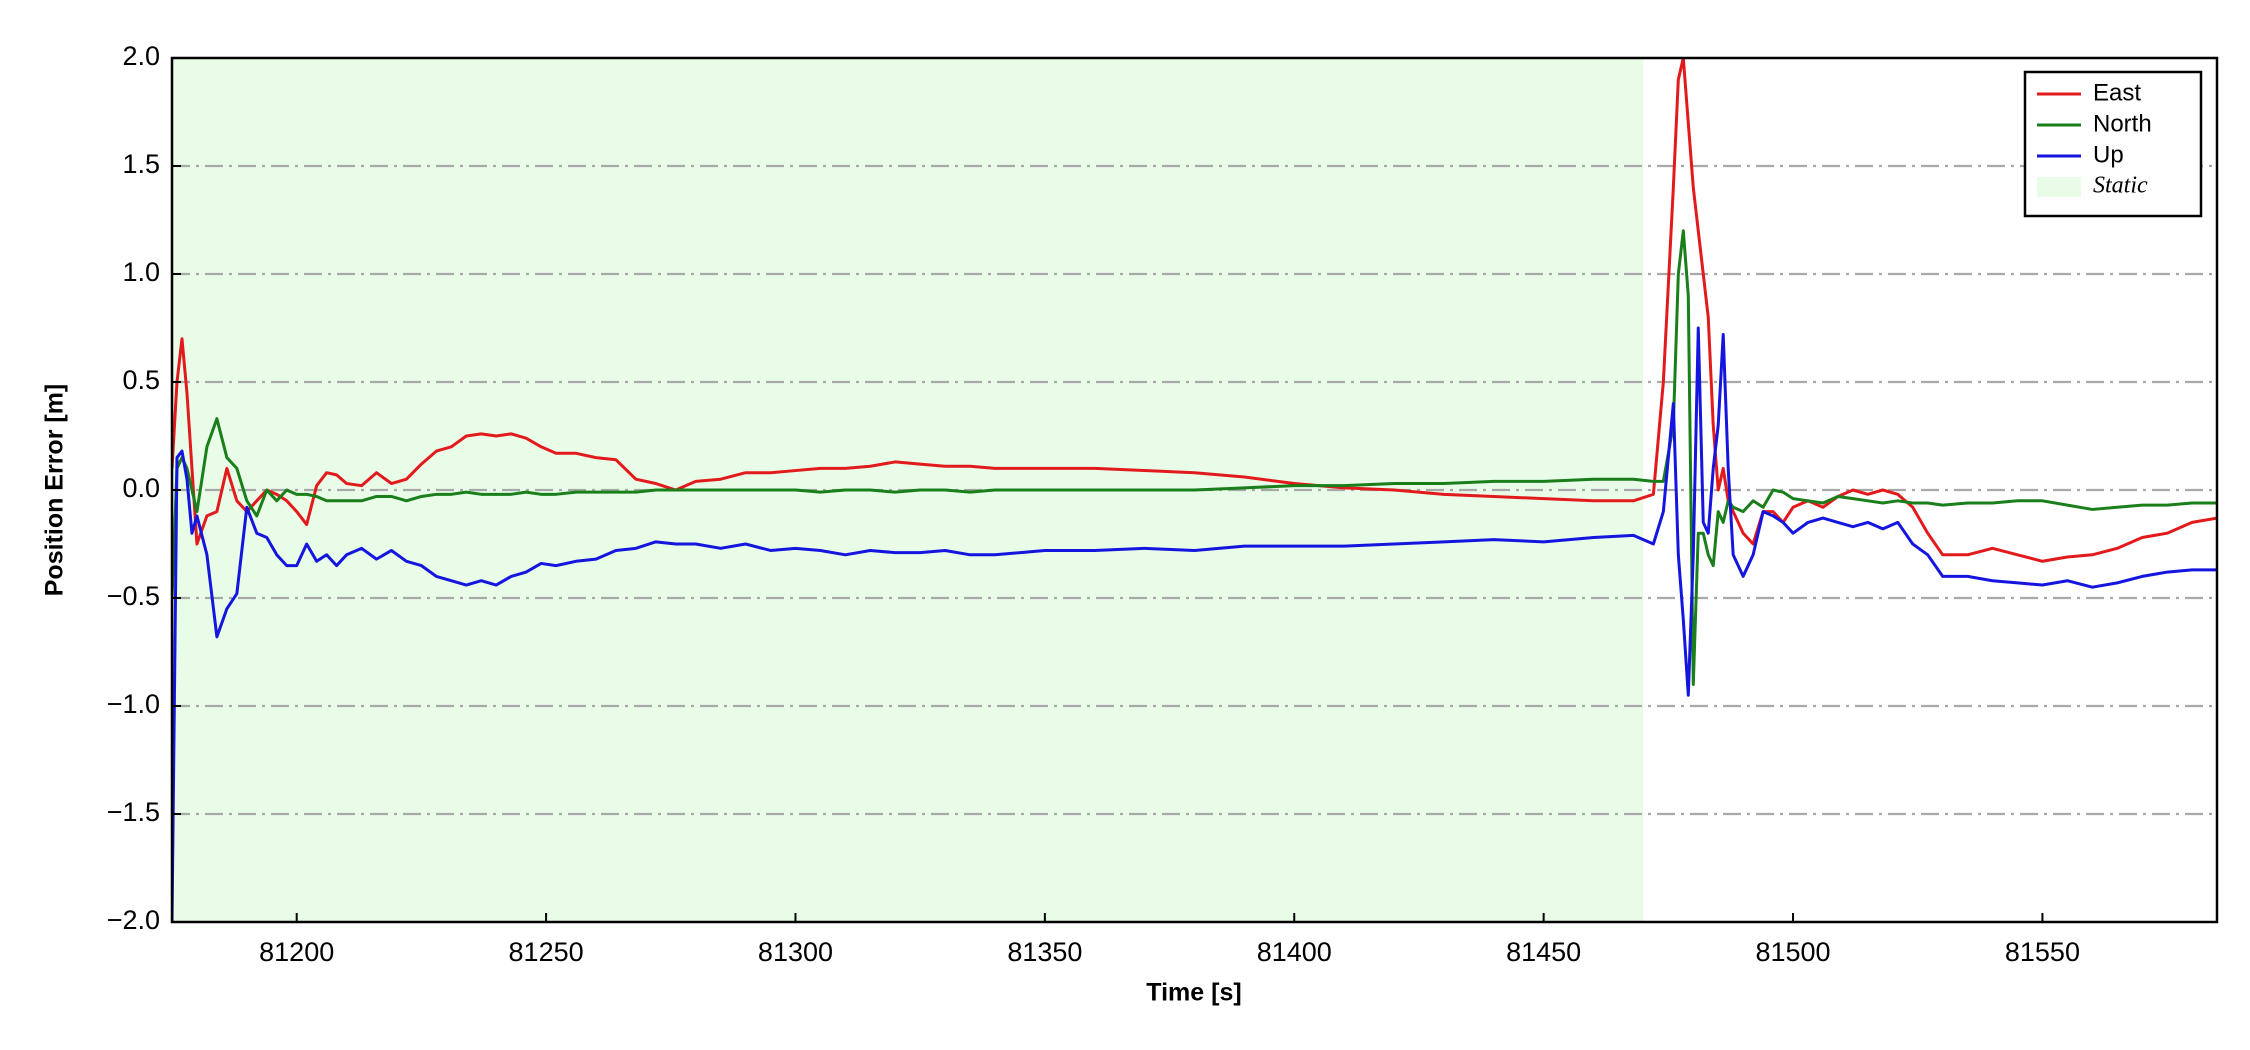  I want to click on x-tick-label: 81250, so click(546, 952).